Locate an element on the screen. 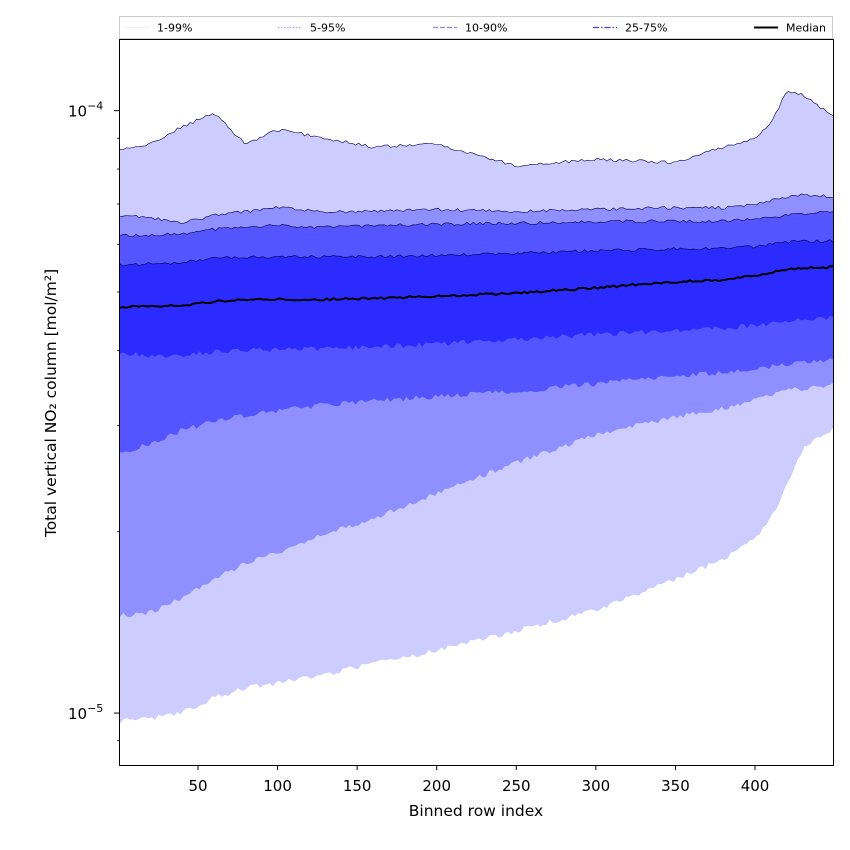 The image size is (850, 850). band-25-75-area is located at coordinates (476, 298).